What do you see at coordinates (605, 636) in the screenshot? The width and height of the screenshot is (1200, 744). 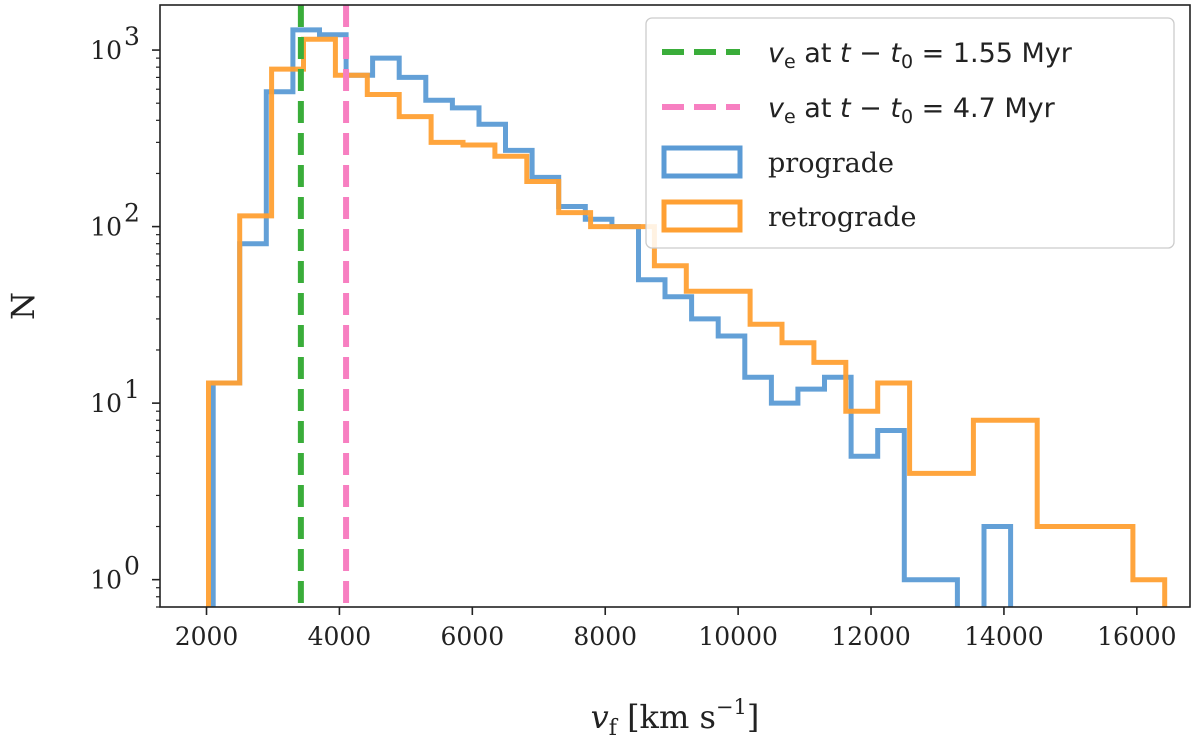 I see `x-tick-label: 8000` at bounding box center [605, 636].